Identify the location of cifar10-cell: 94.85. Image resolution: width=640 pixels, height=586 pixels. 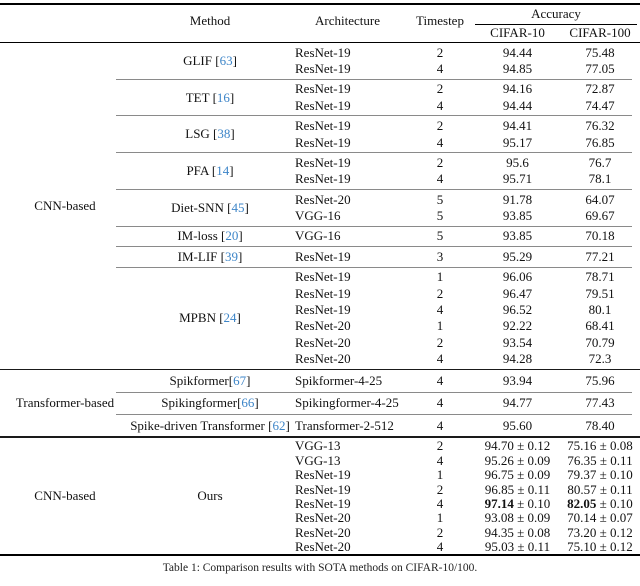
(517, 69).